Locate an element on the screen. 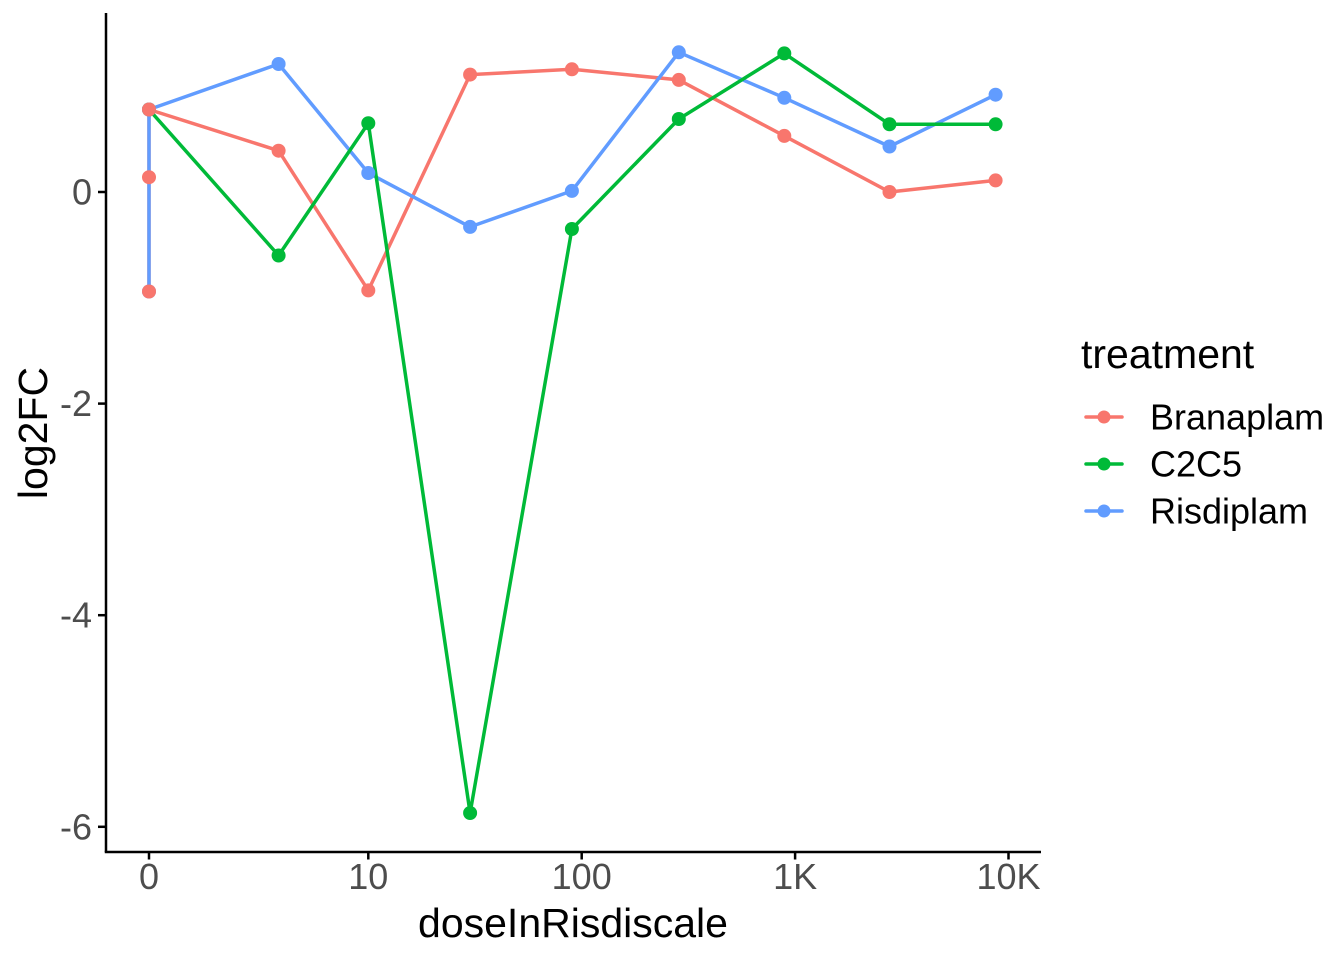  x-tick-label: 10K is located at coordinates (1008, 876).